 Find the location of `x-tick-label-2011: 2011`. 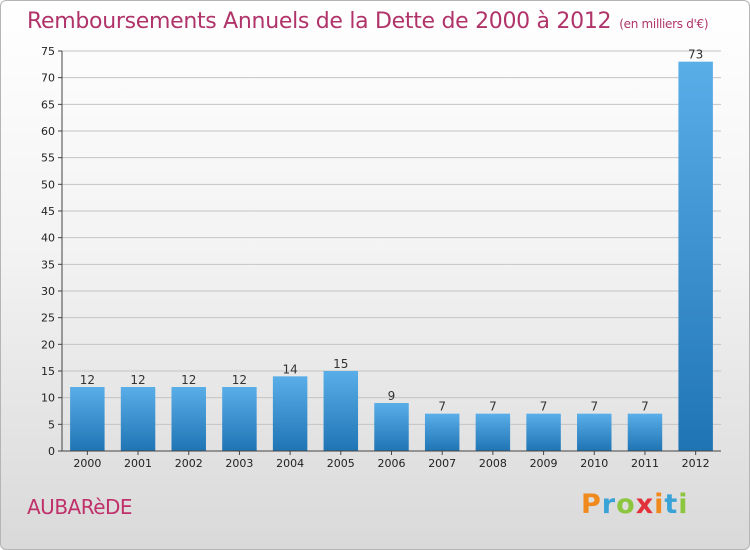

x-tick-label-2011: 2011 is located at coordinates (645, 463).